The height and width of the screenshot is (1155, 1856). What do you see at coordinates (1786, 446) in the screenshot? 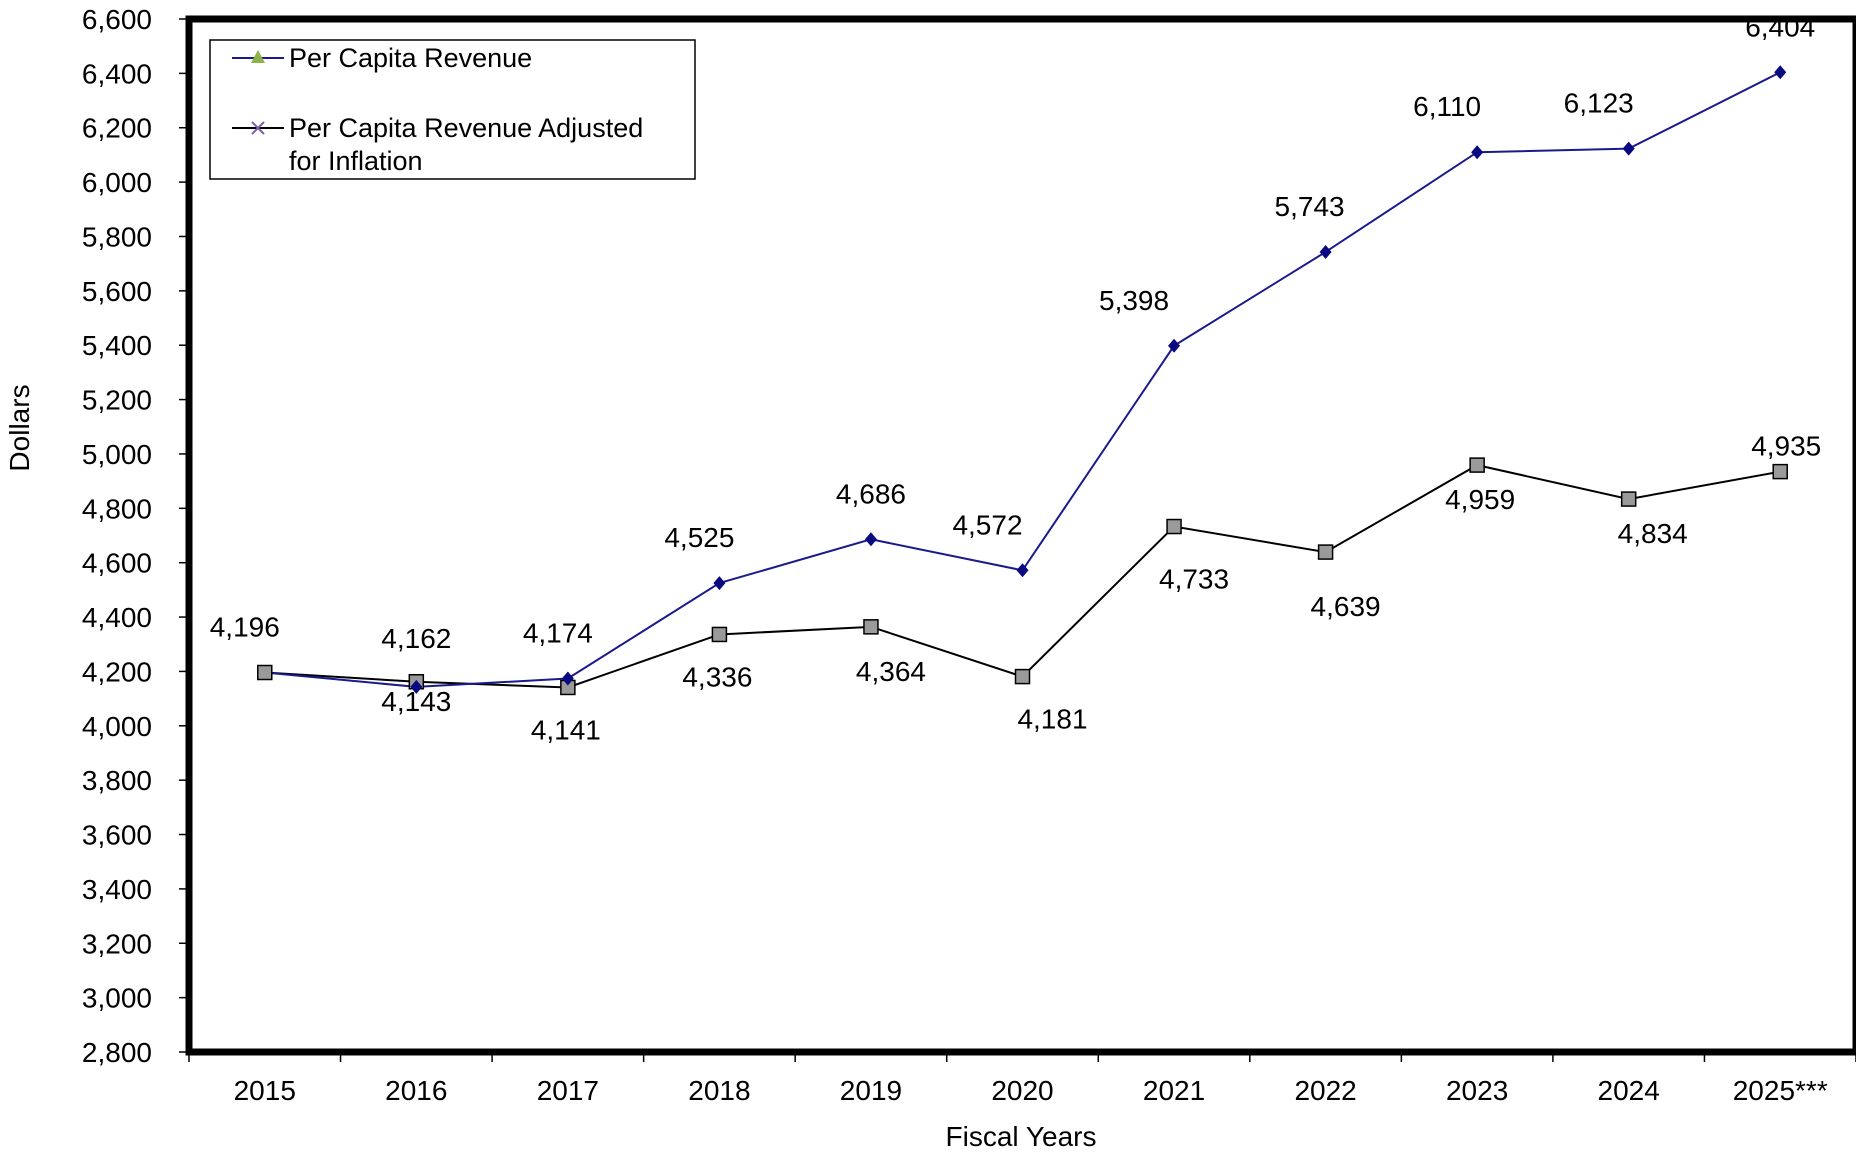
I see `data-label-adjusted: 4,935` at bounding box center [1786, 446].